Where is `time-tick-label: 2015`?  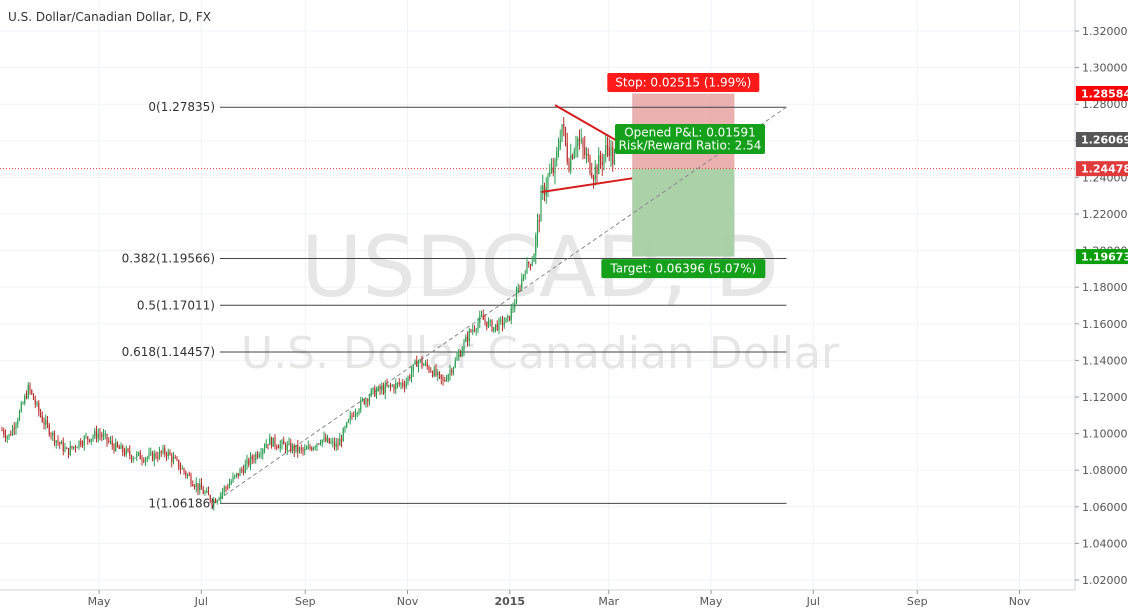
time-tick-label: 2015 is located at coordinates (509, 601).